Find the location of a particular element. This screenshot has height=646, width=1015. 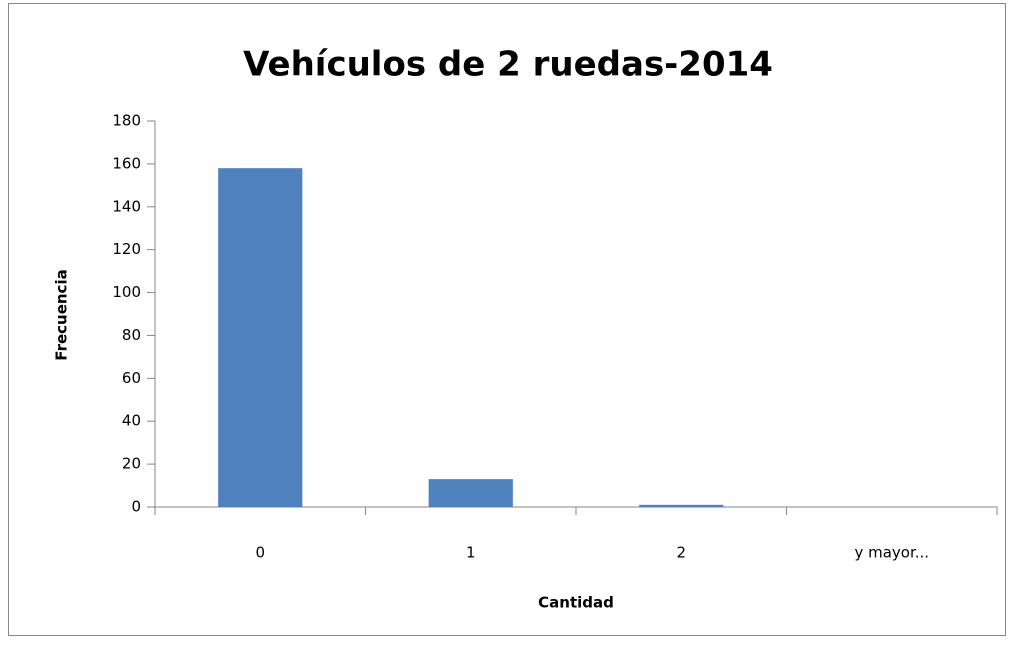

y-tick-label: 180 is located at coordinates (126, 121).